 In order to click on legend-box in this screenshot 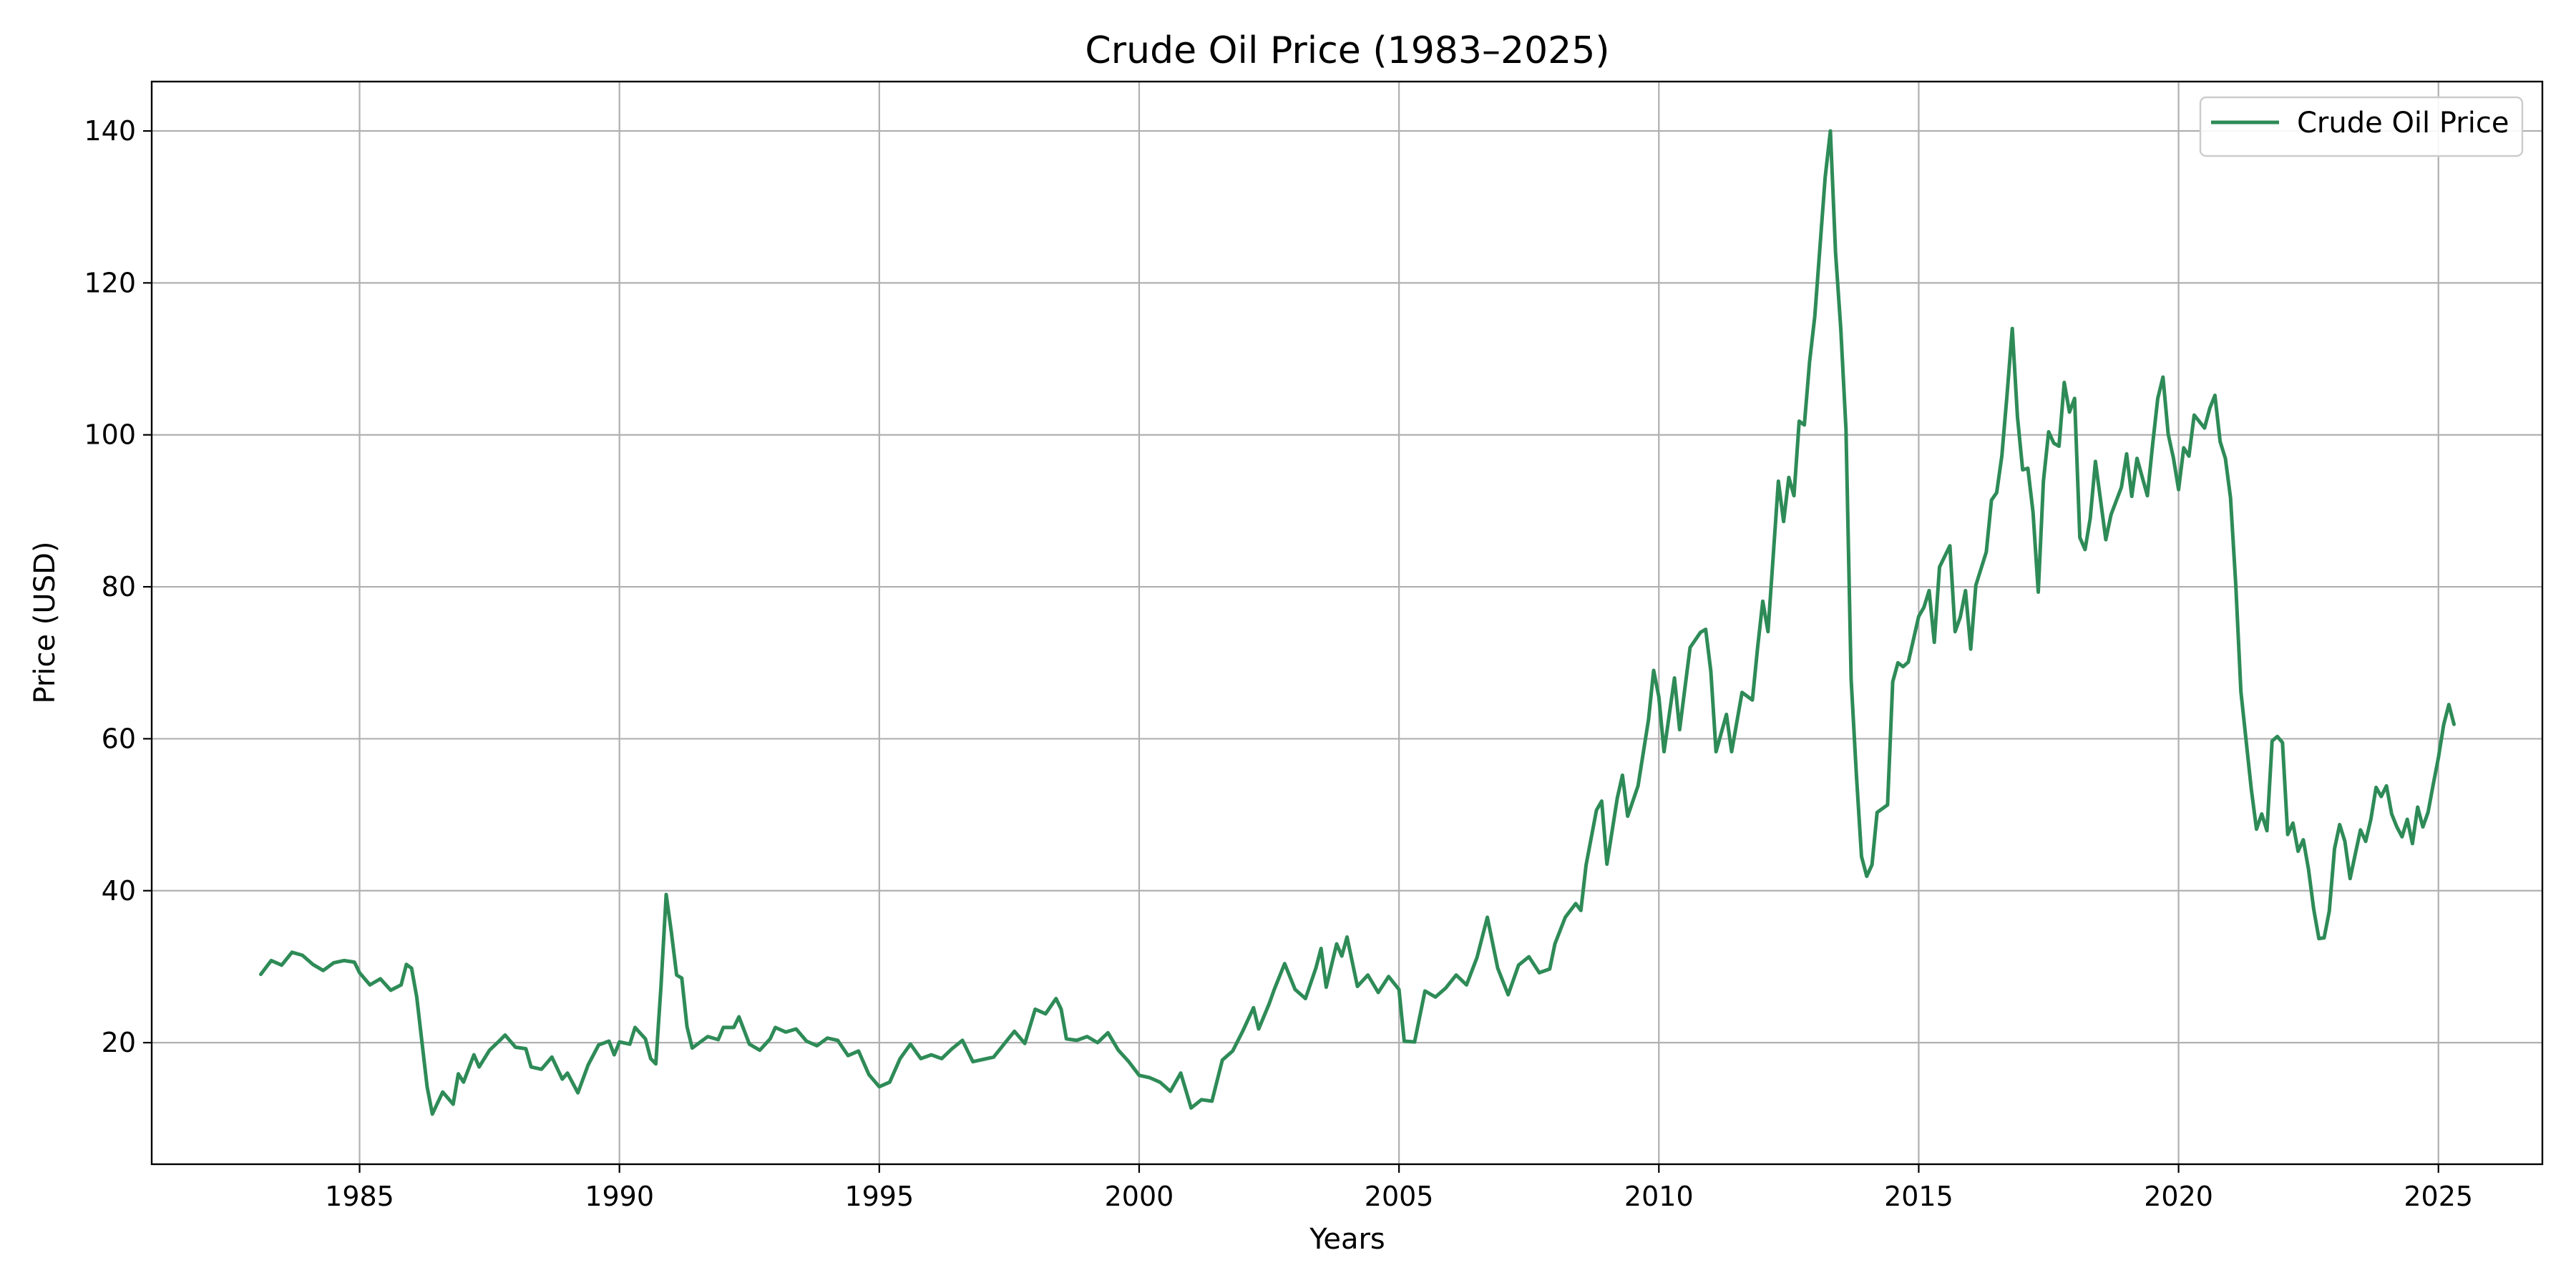, I will do `click(2361, 126)`.